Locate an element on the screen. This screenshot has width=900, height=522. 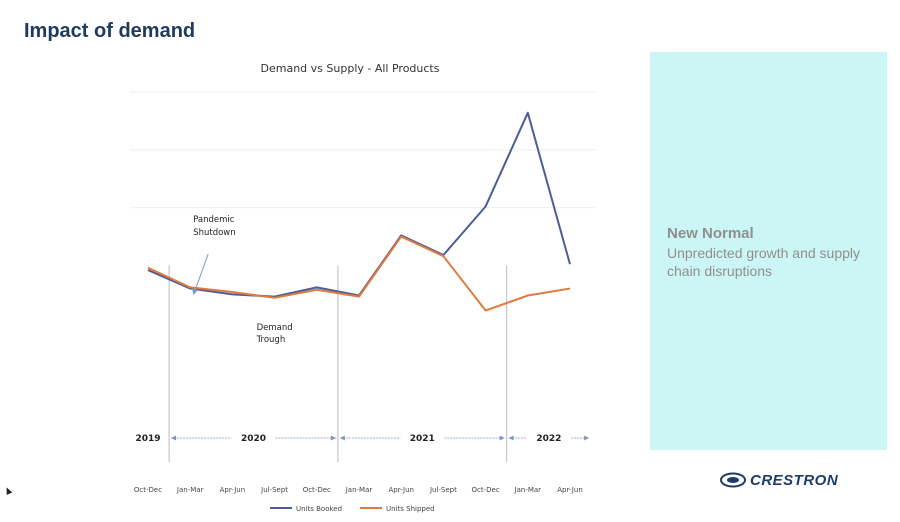
annotation-text: Shutdown is located at coordinates (214, 233).